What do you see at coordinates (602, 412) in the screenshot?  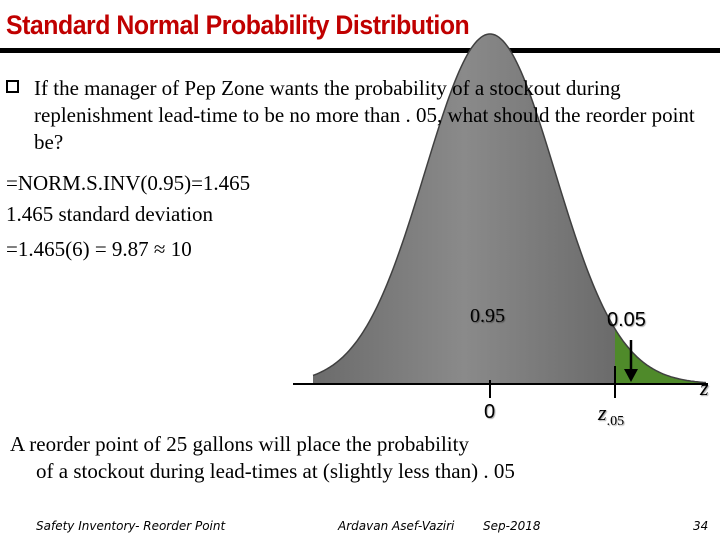 I see `z-critical-var: z` at bounding box center [602, 412].